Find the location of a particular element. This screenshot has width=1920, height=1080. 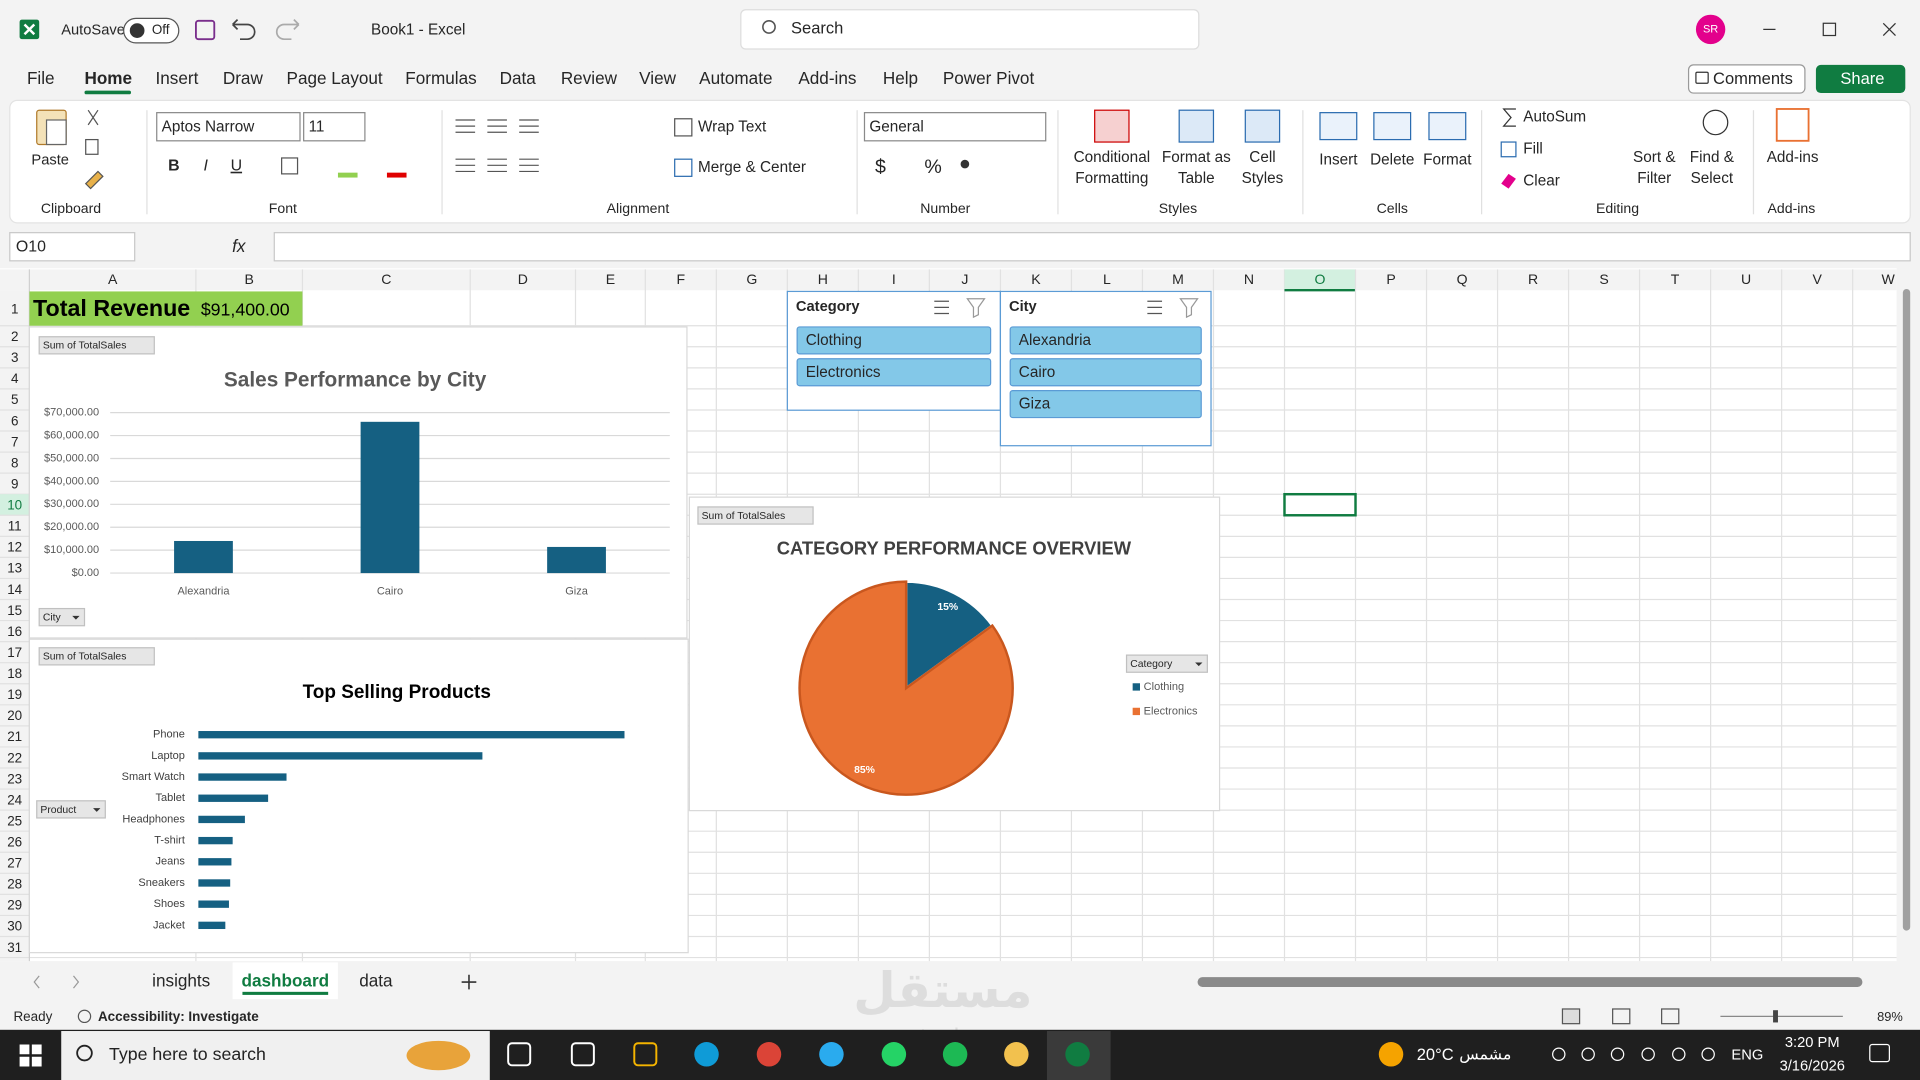

ribbon-tab: Home is located at coordinates (108, 78).